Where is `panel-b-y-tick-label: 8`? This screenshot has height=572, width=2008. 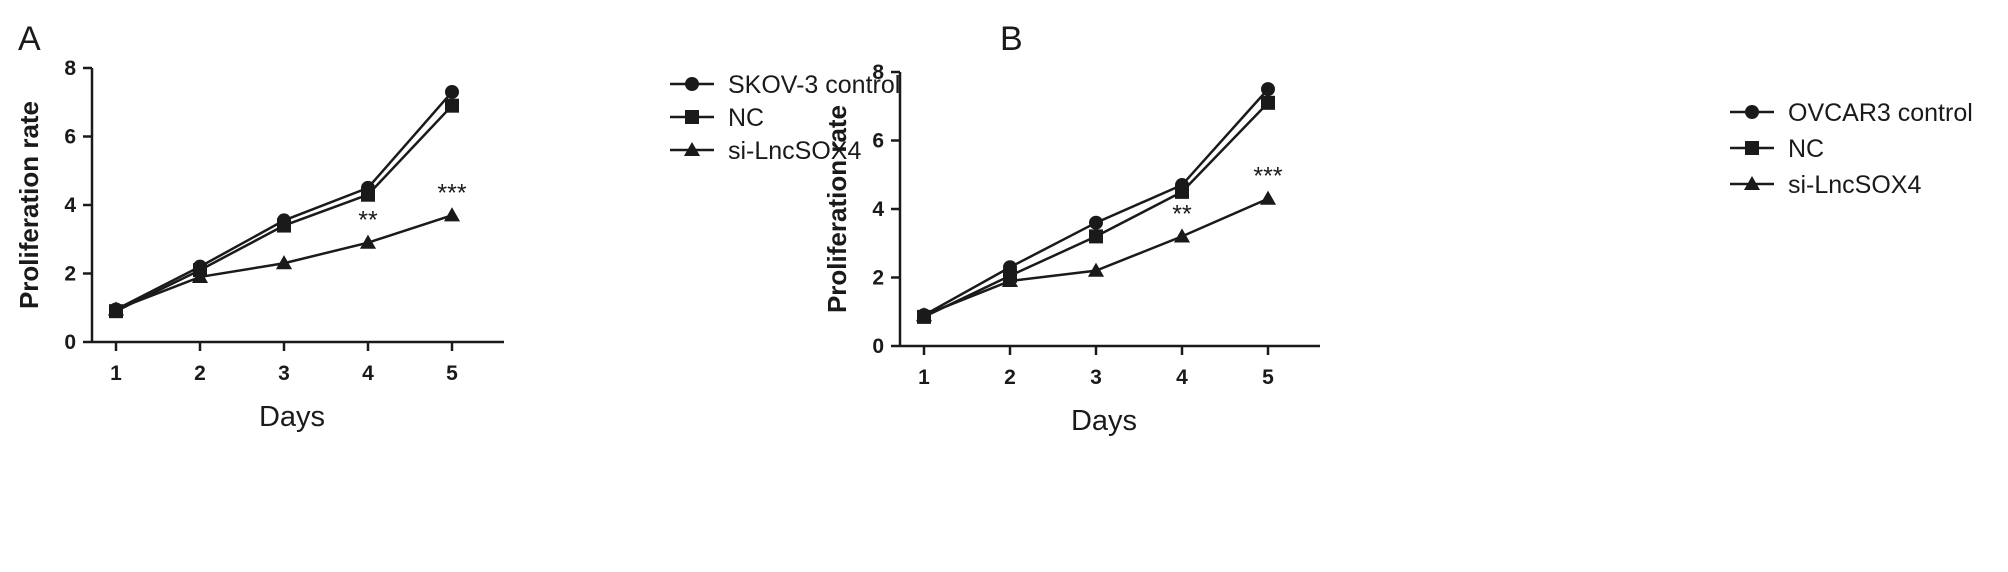
panel-b-y-tick-label: 8 is located at coordinates (878, 72).